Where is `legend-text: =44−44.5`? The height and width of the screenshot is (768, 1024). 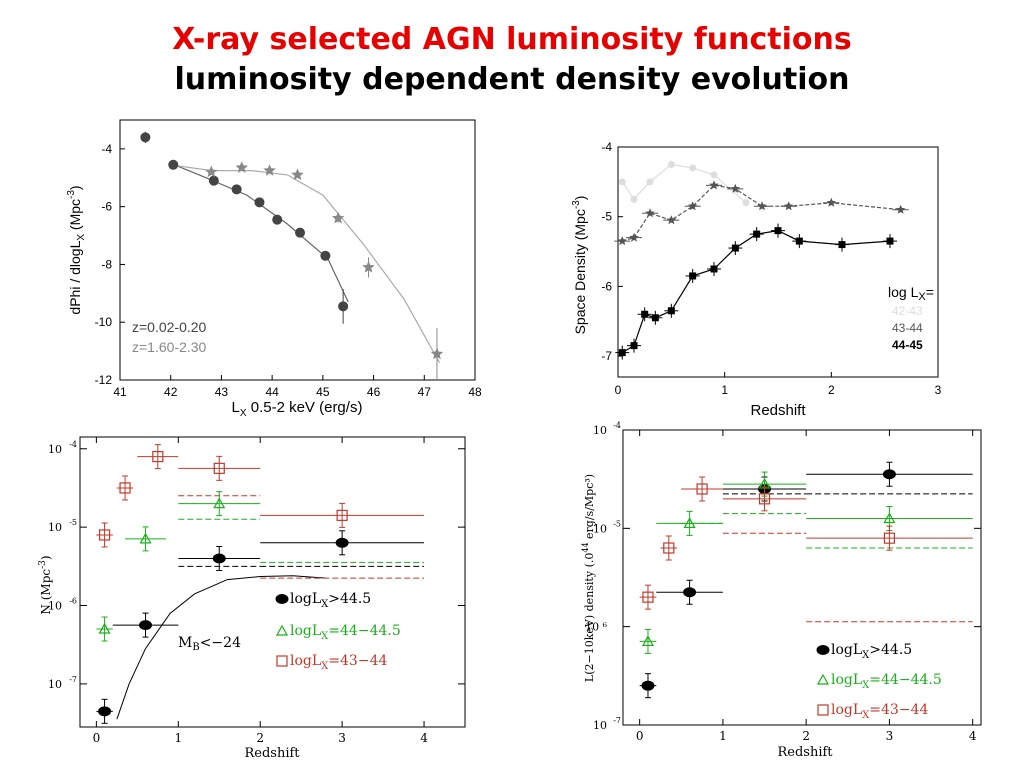 legend-text: =44−44.5 is located at coordinates (905, 680).